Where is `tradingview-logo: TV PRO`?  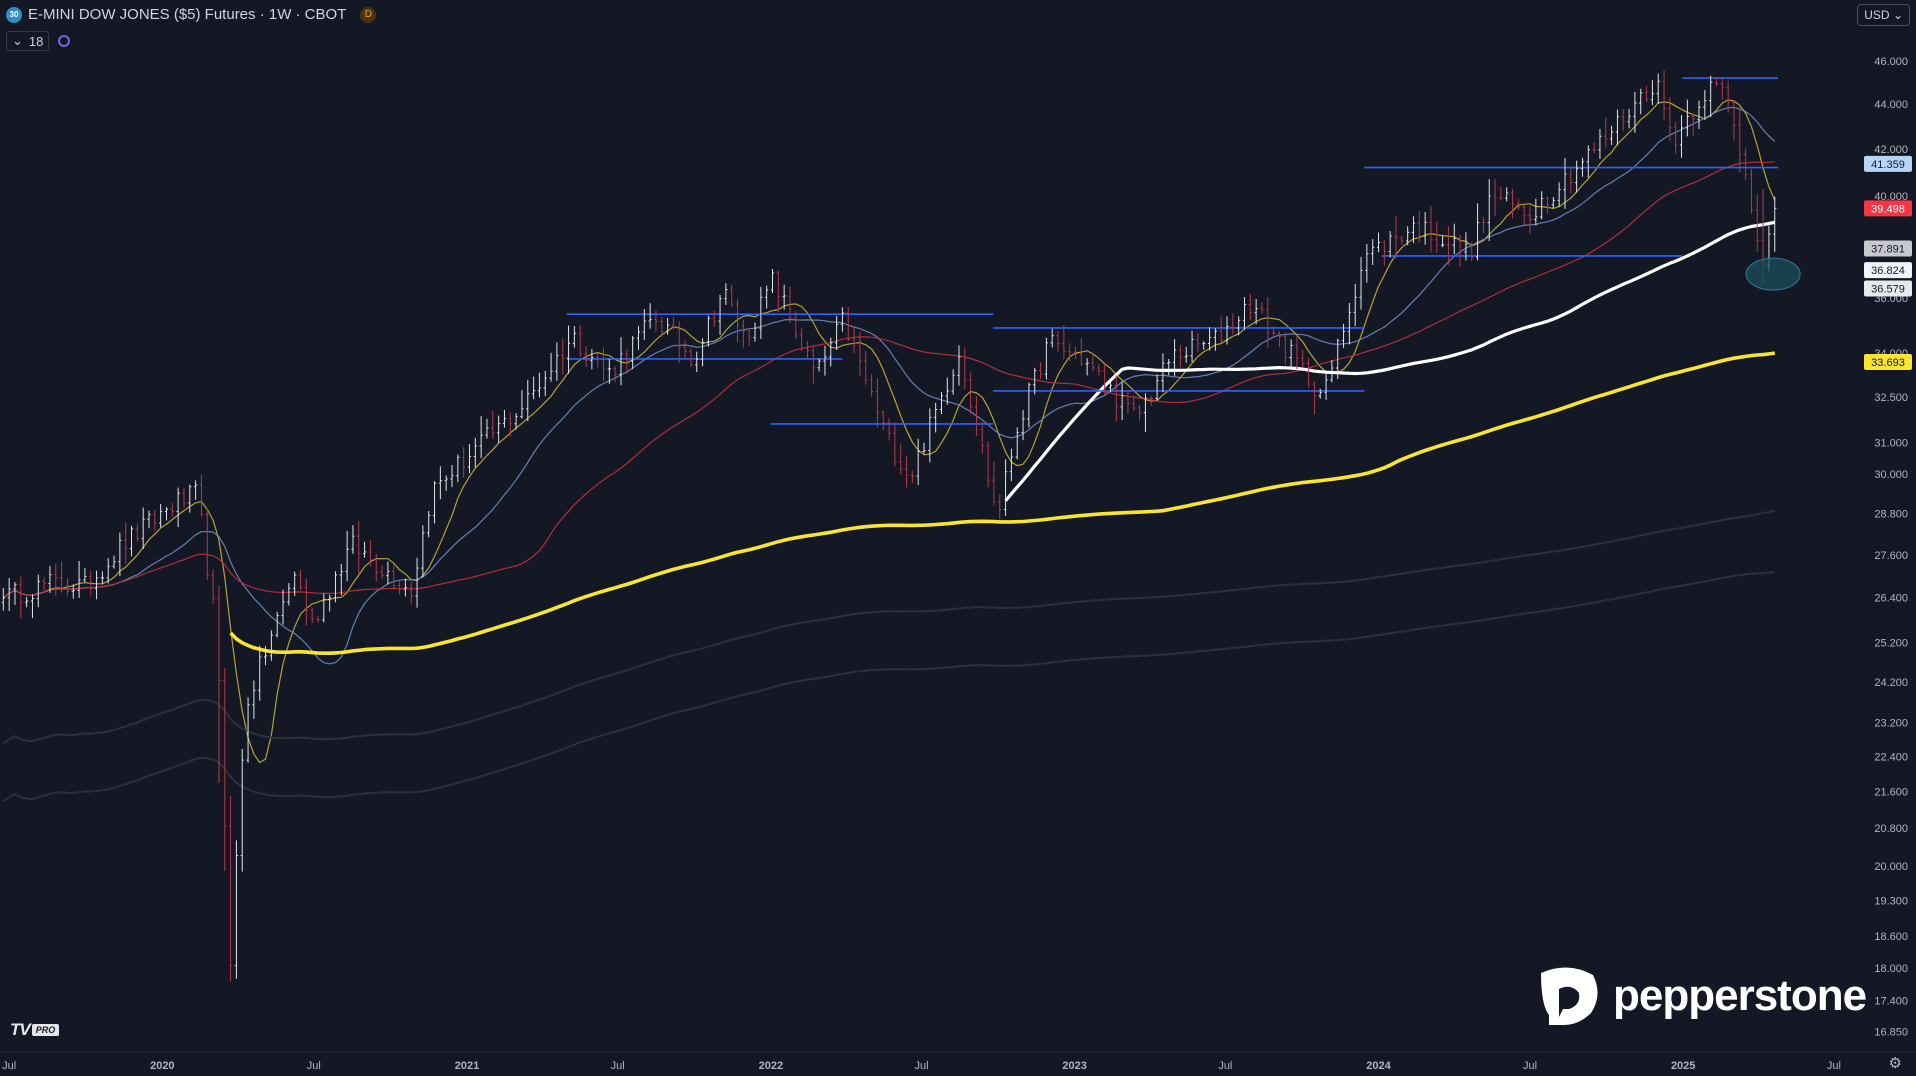 tradingview-logo: TV PRO is located at coordinates (35, 1030).